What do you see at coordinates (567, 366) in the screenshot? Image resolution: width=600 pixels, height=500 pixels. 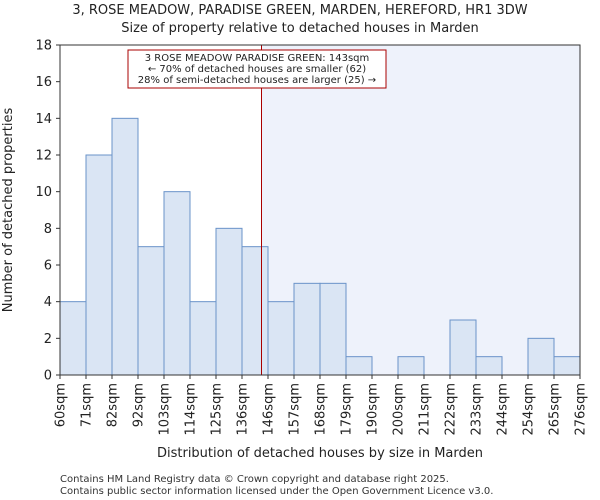 I see `bar-265sqm` at bounding box center [567, 366].